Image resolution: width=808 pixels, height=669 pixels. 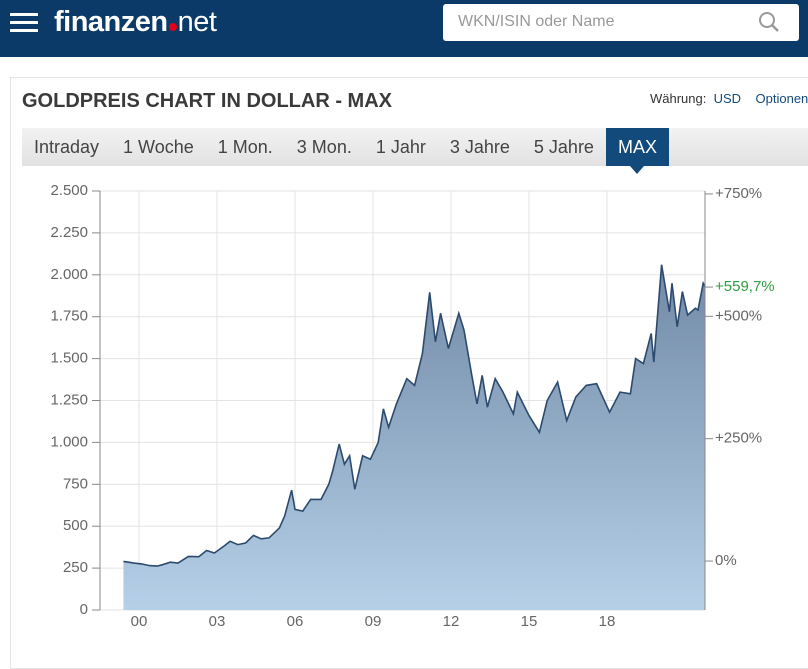 I want to click on tab: 1 Mon., so click(x=245, y=147).